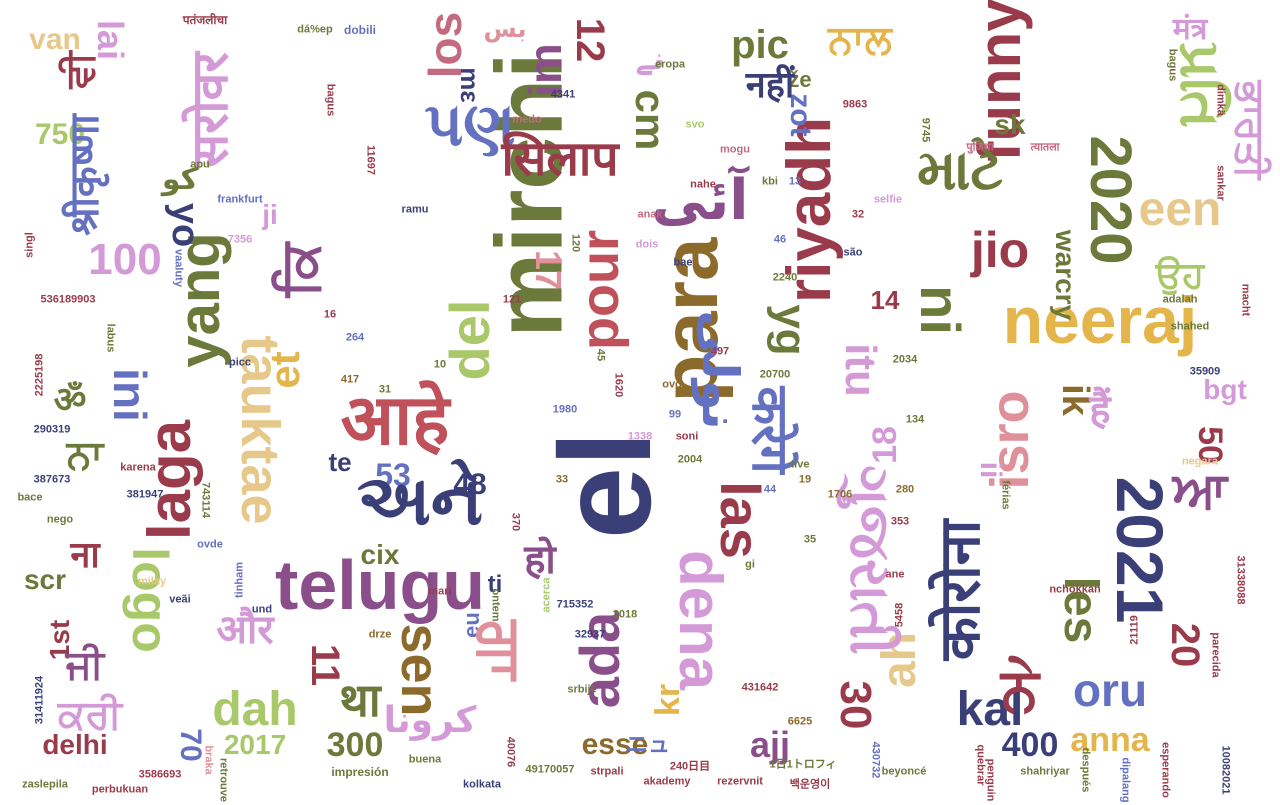  Describe the element at coordinates (650, 59) in the screenshot. I see `cloud-word: نے` at that location.